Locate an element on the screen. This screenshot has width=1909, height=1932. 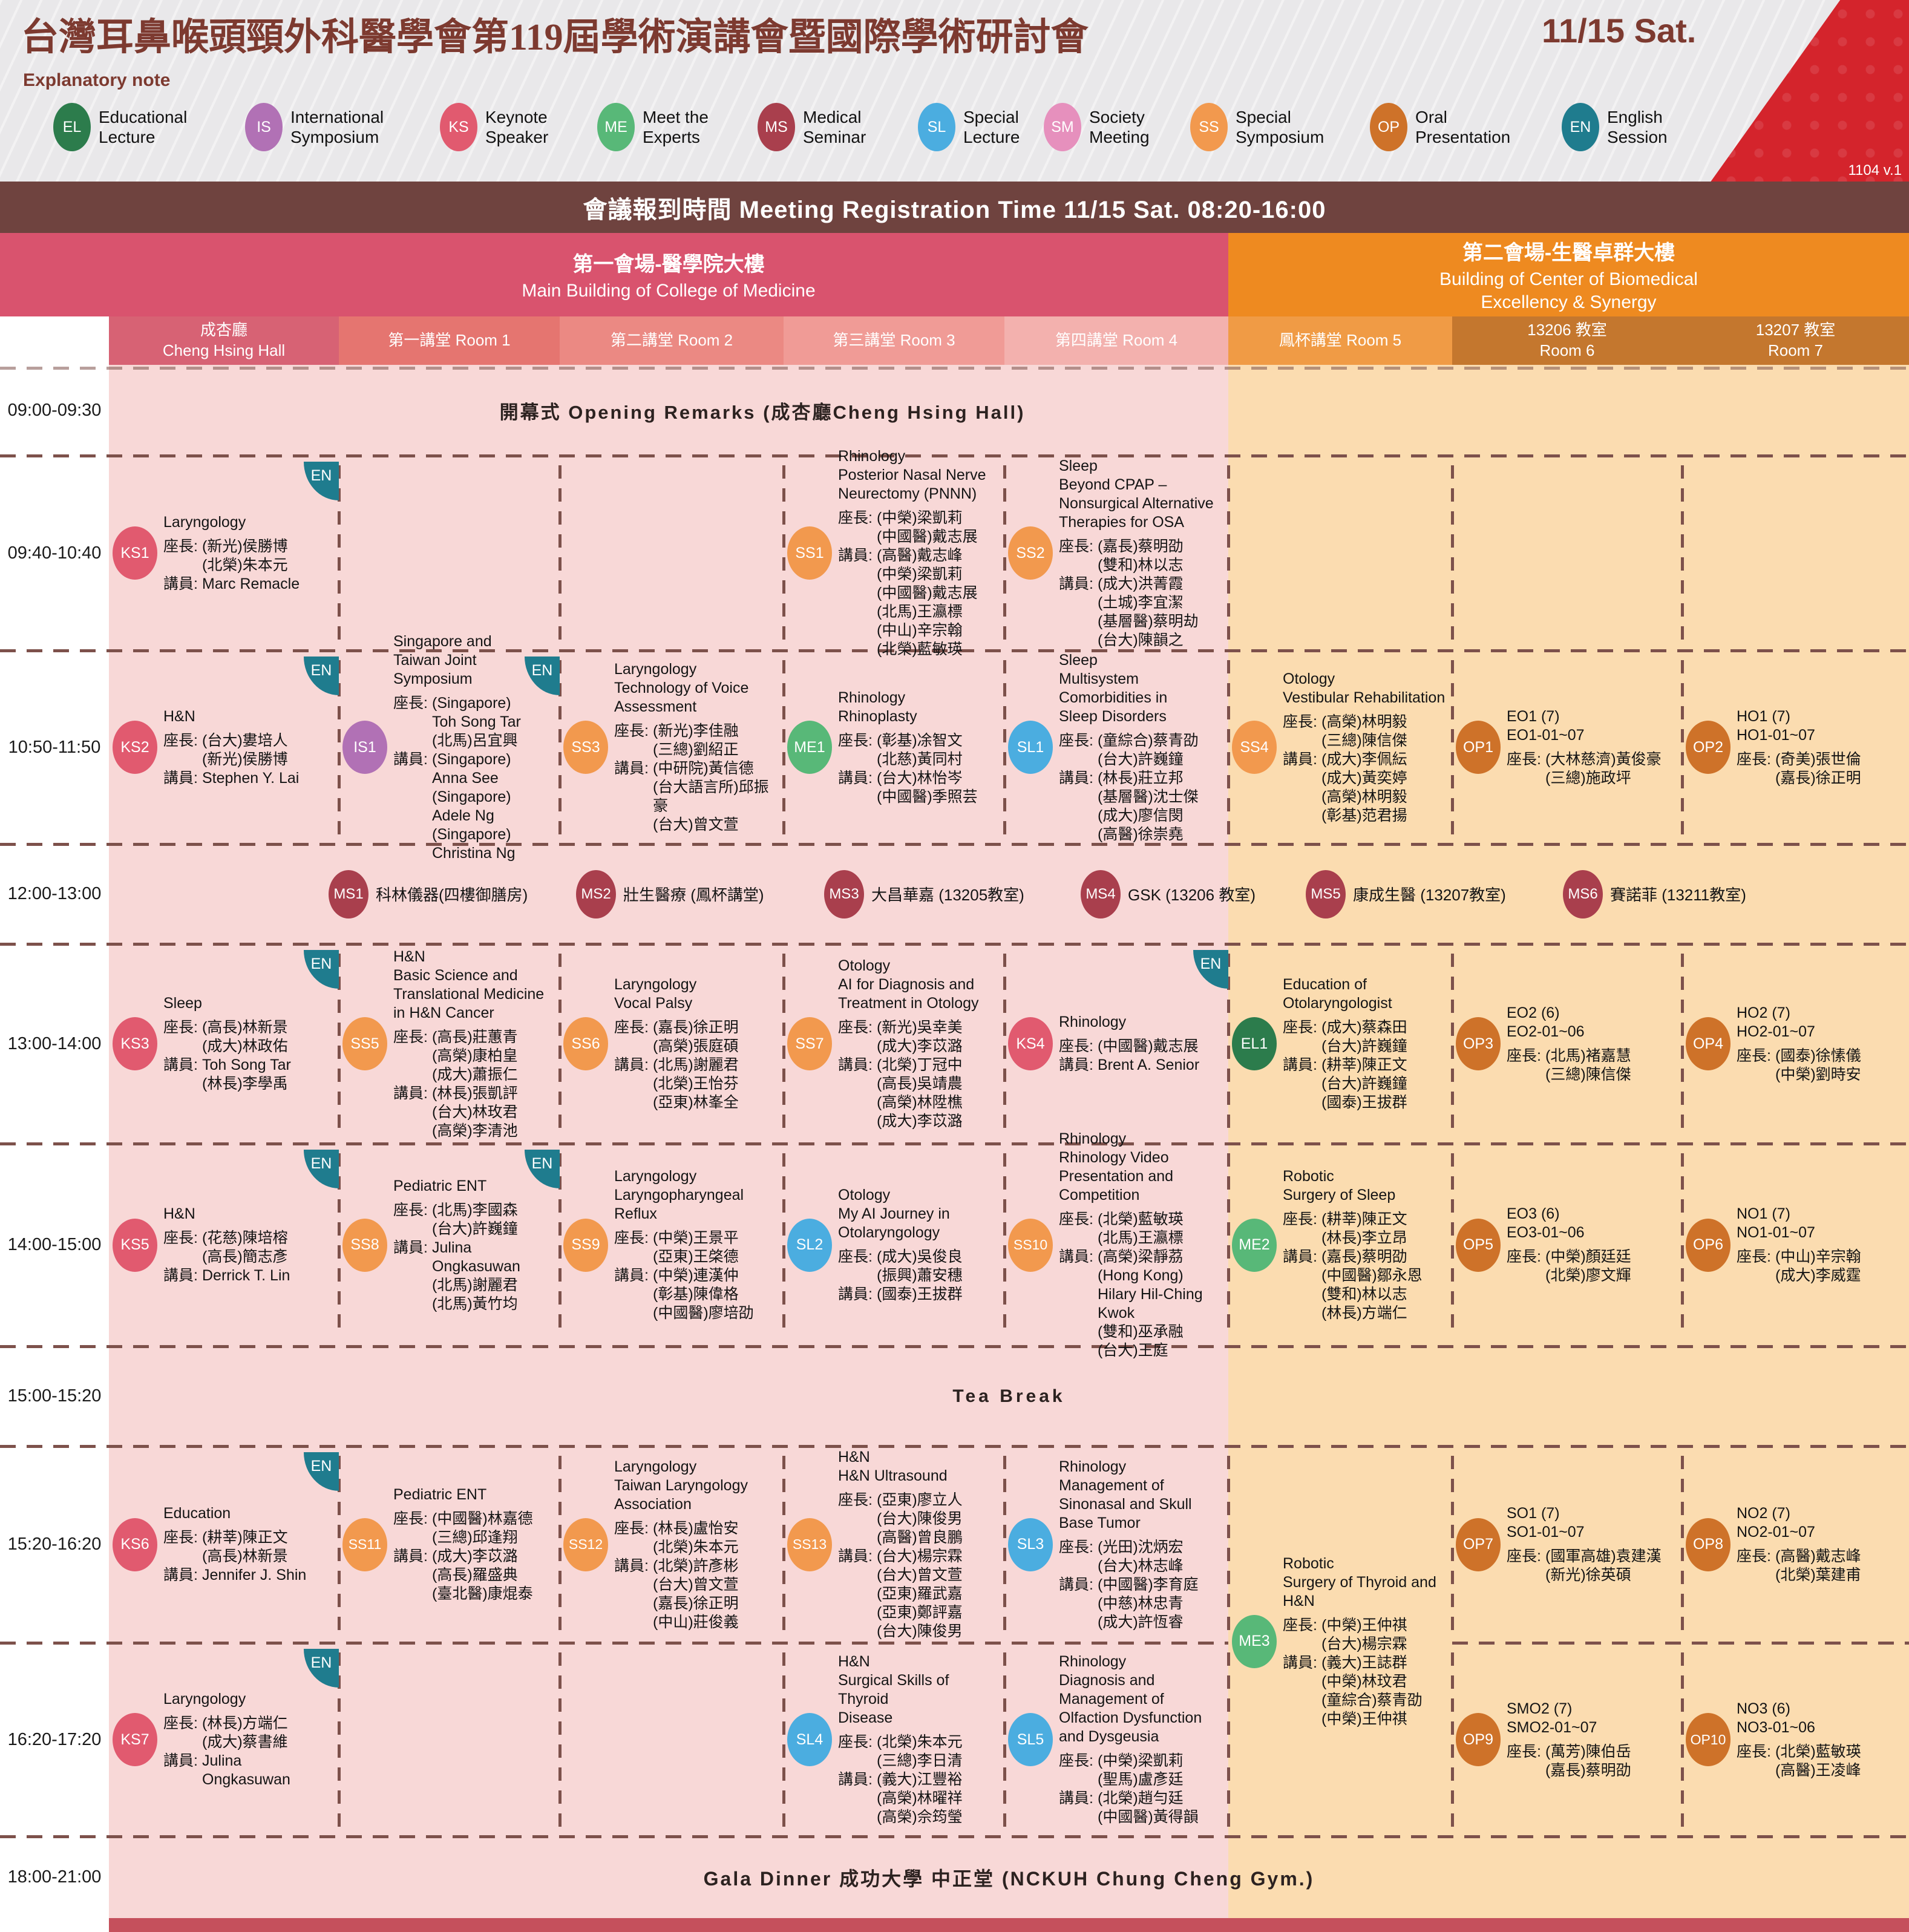
speakers-names: Julina Ongkasuwan (北馬)謝麗君 (北馬)黃竹均 is located at coordinates (494, 1276).